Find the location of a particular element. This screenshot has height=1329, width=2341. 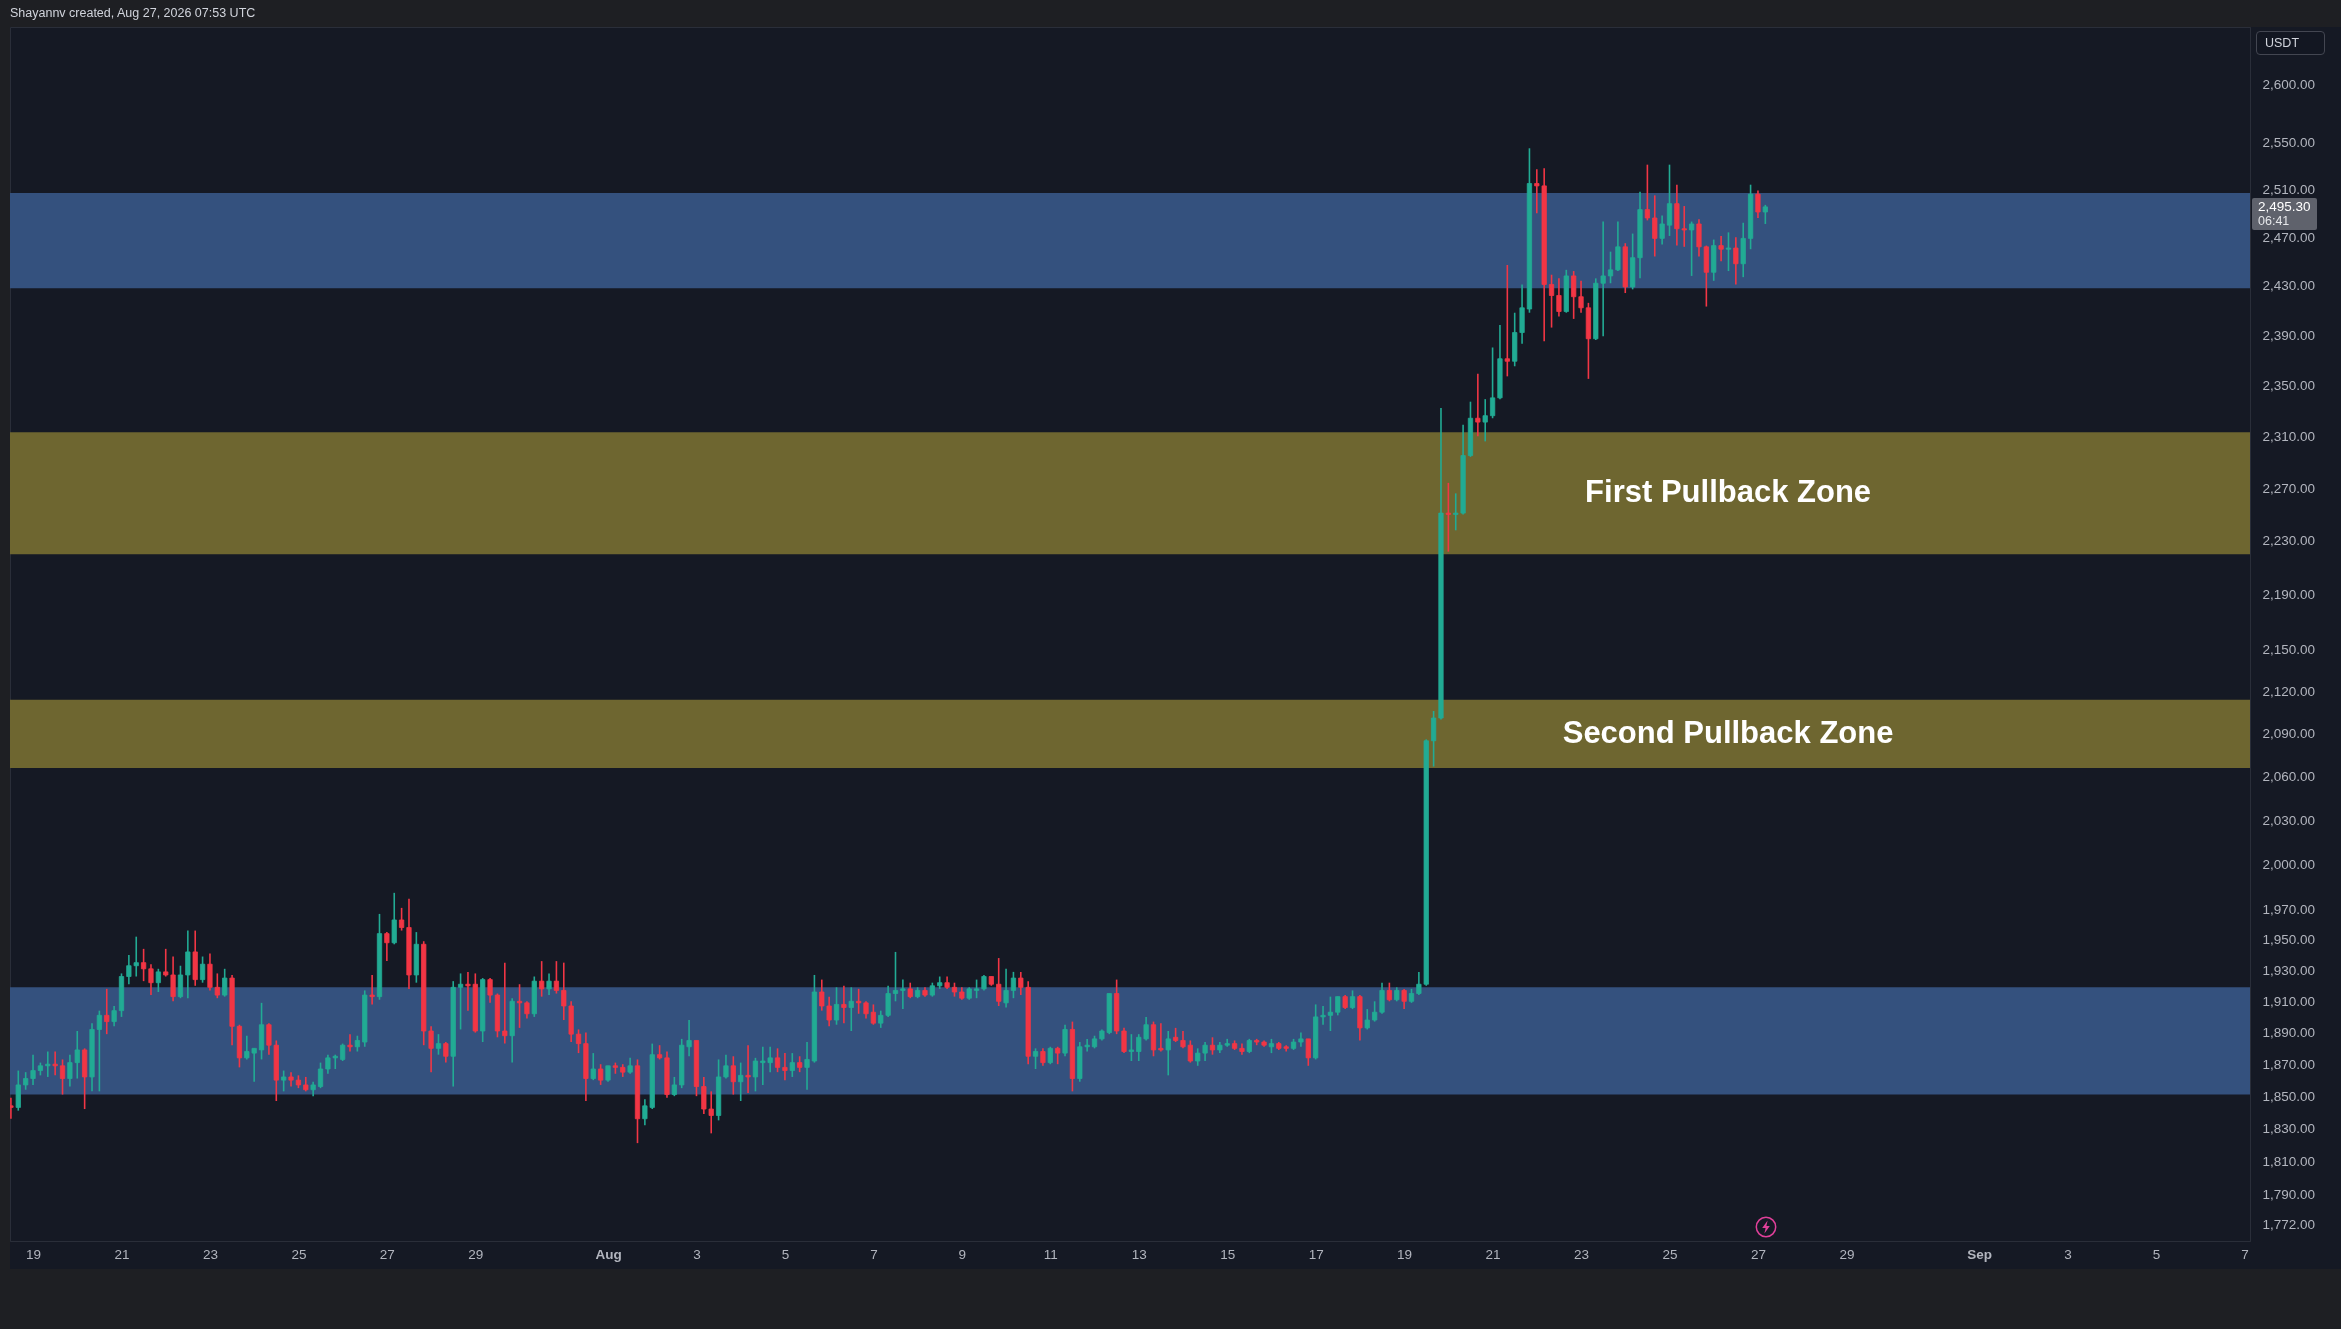

y-tick-label: 1,970.00 is located at coordinates (2289, 909).